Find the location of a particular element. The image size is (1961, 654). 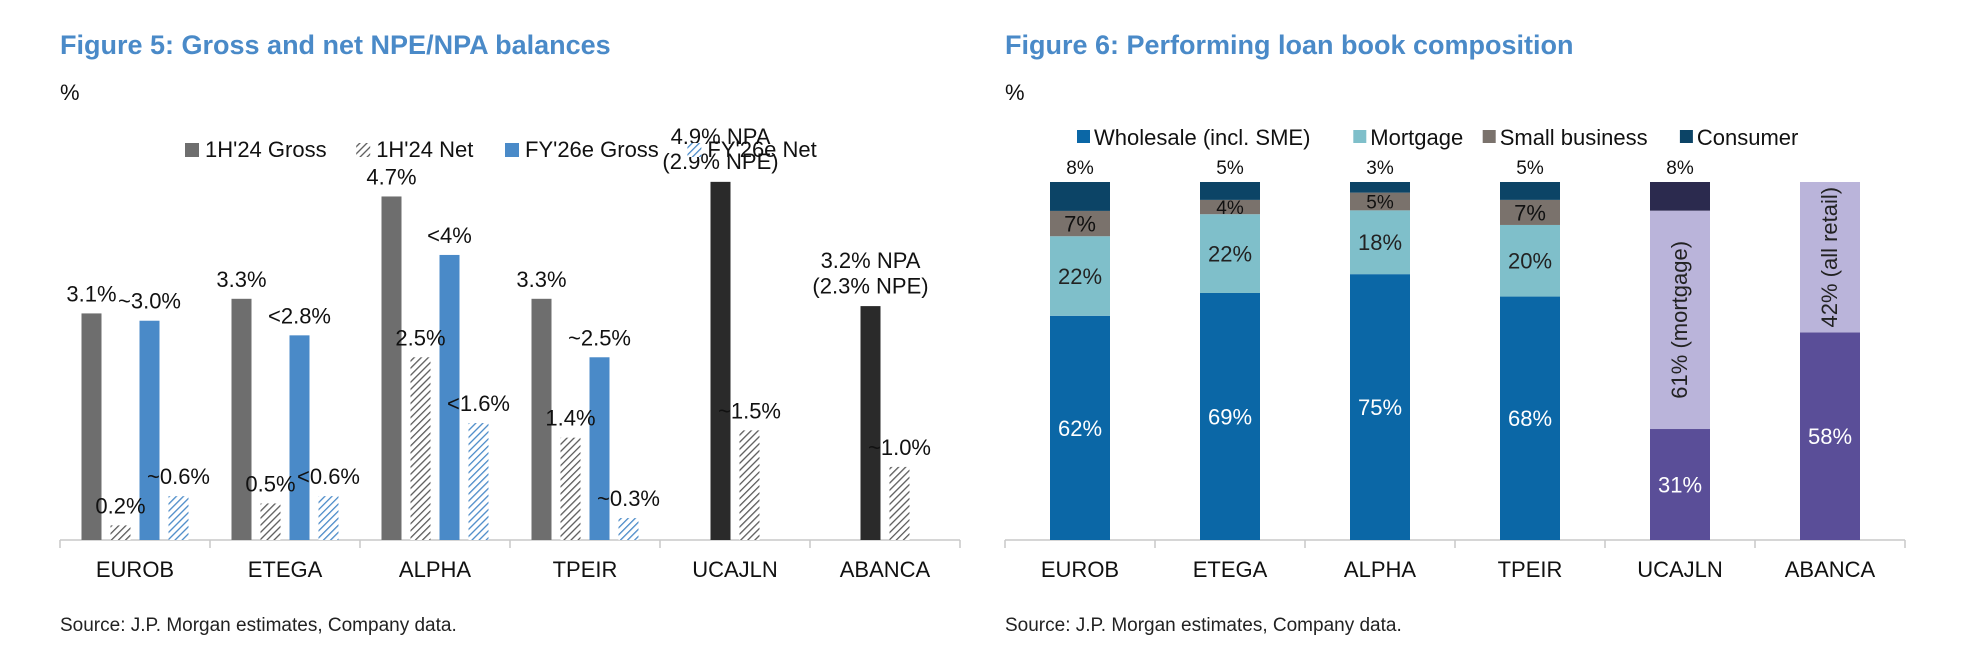

legend-label-0: Wholesale (incl. SME) is located at coordinates (1202, 137).